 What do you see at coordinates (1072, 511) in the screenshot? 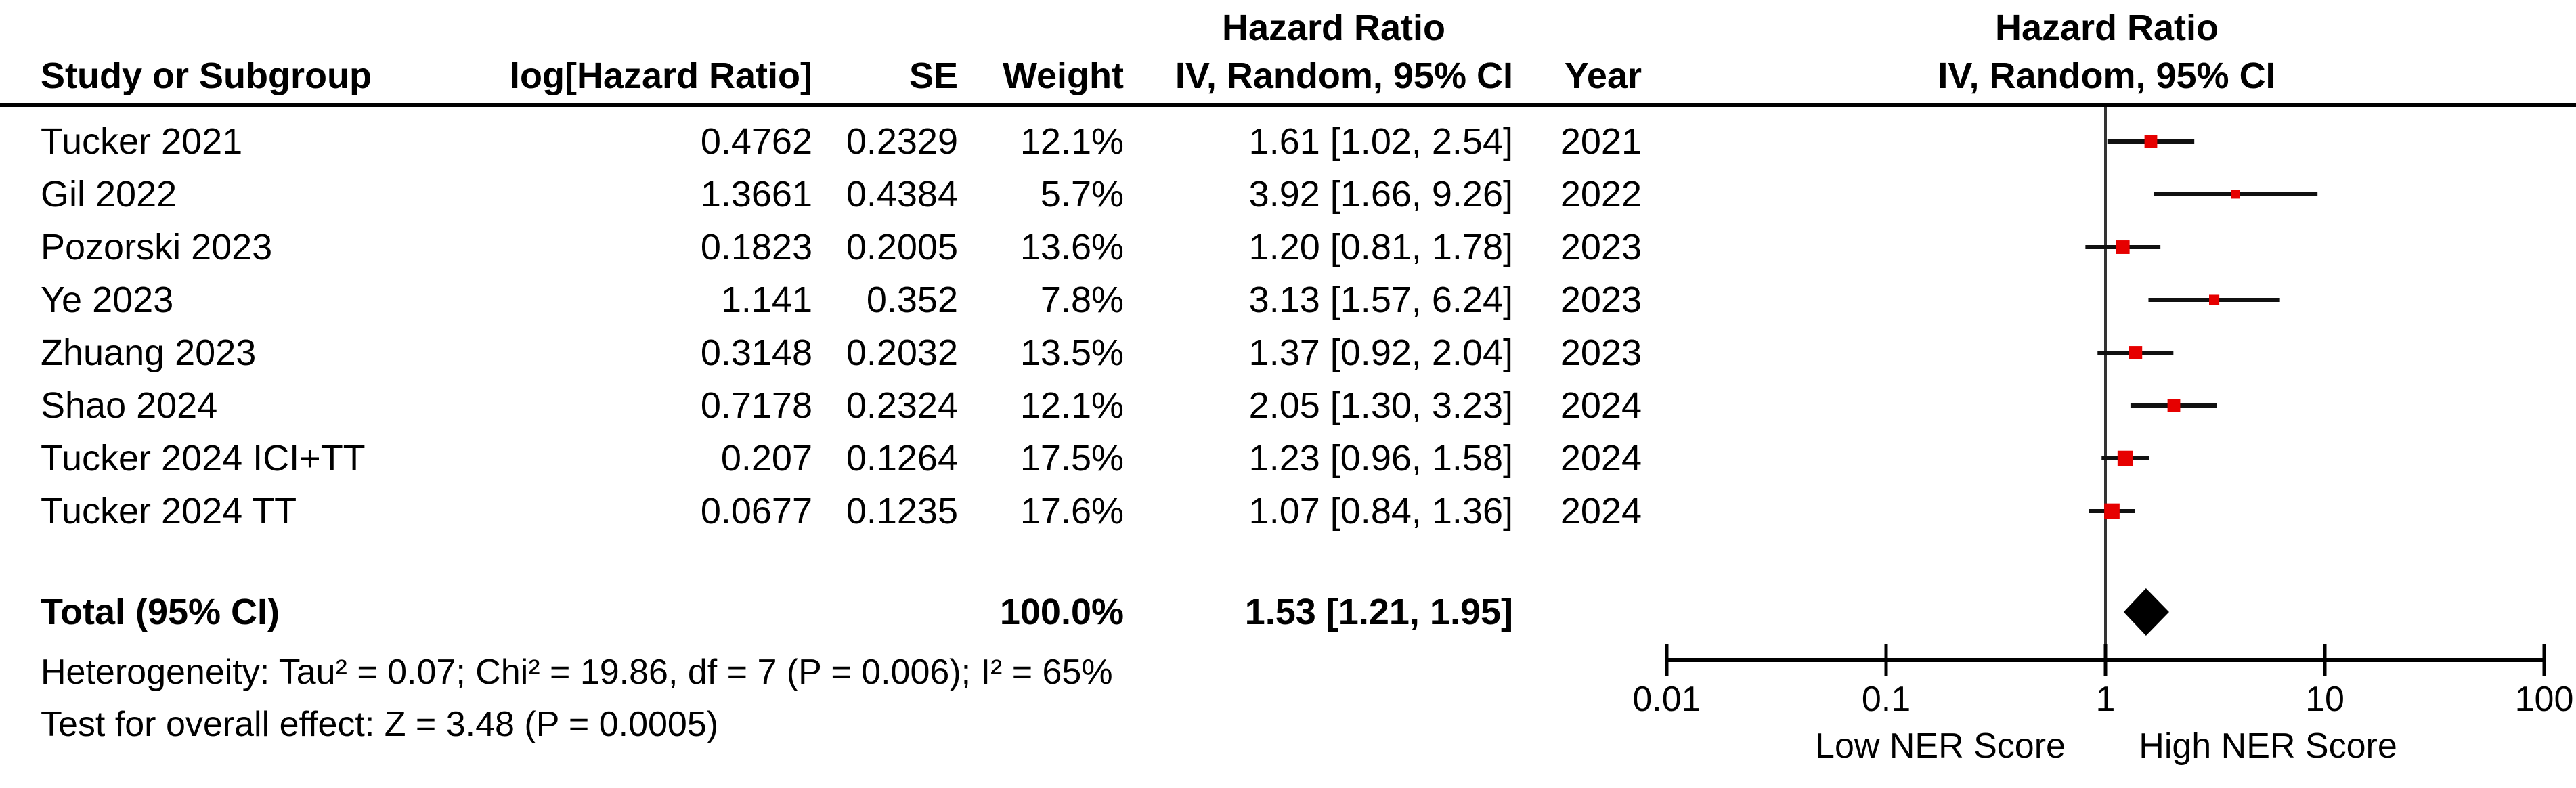
I see `weight-value: 17.6%` at bounding box center [1072, 511].